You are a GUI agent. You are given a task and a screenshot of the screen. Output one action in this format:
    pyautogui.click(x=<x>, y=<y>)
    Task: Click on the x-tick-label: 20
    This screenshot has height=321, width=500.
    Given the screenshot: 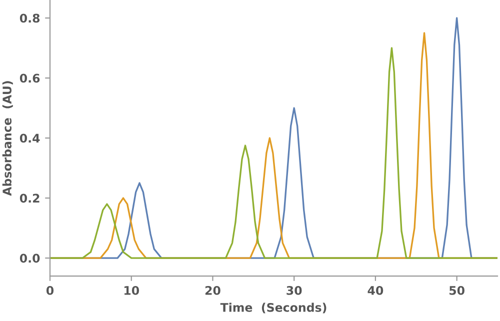 What is the action you would take?
    pyautogui.click(x=212, y=290)
    